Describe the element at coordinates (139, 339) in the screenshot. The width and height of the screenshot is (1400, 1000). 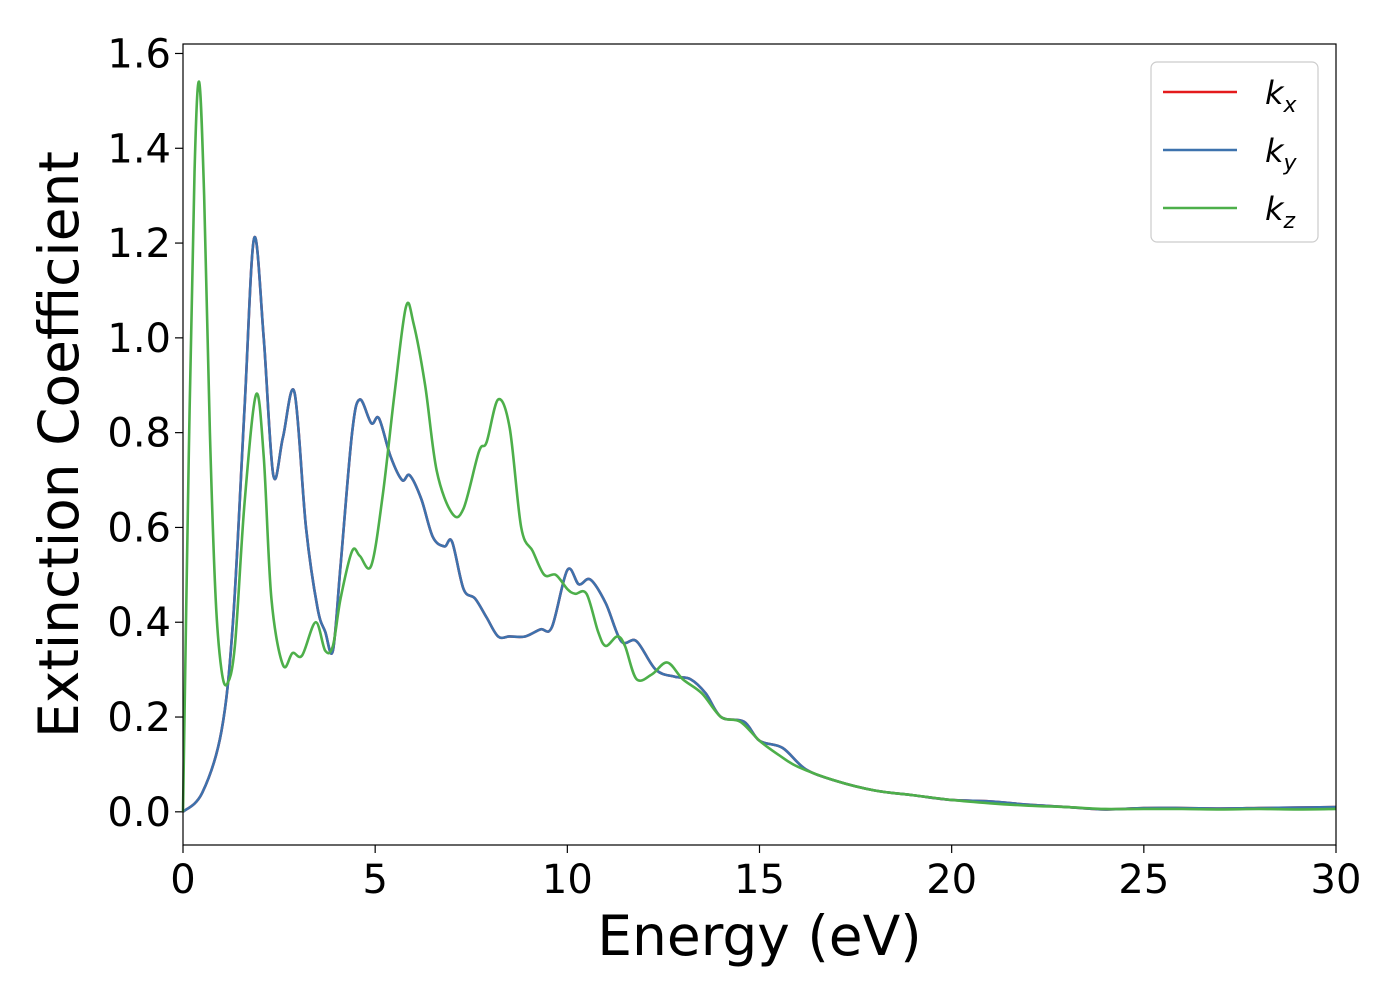
I see `y-tick-label: 1.0` at that location.